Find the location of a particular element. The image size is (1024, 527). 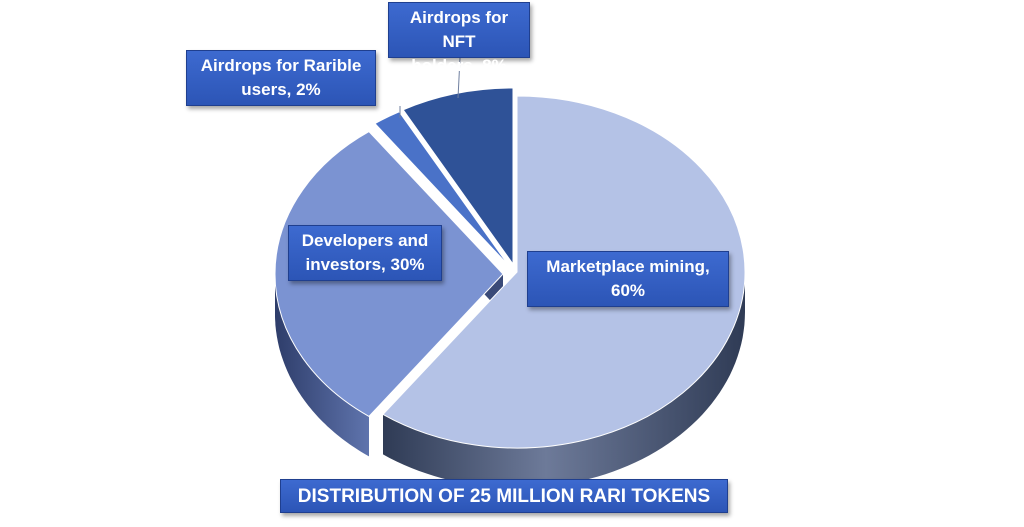

slice-label-line: 60% is located at coordinates (628, 290).